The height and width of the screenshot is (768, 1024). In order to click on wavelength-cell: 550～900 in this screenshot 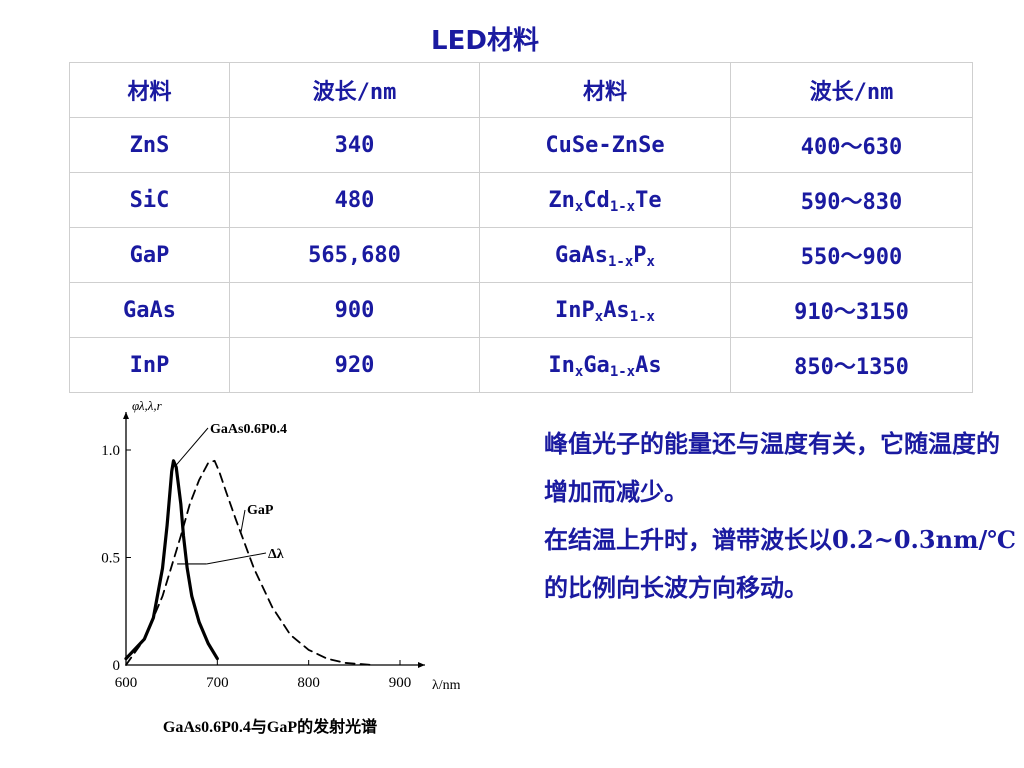, I will do `click(851, 255)`.